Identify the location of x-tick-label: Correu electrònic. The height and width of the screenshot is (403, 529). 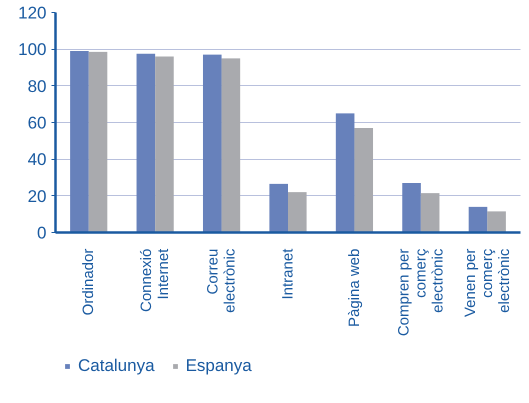
(221, 280).